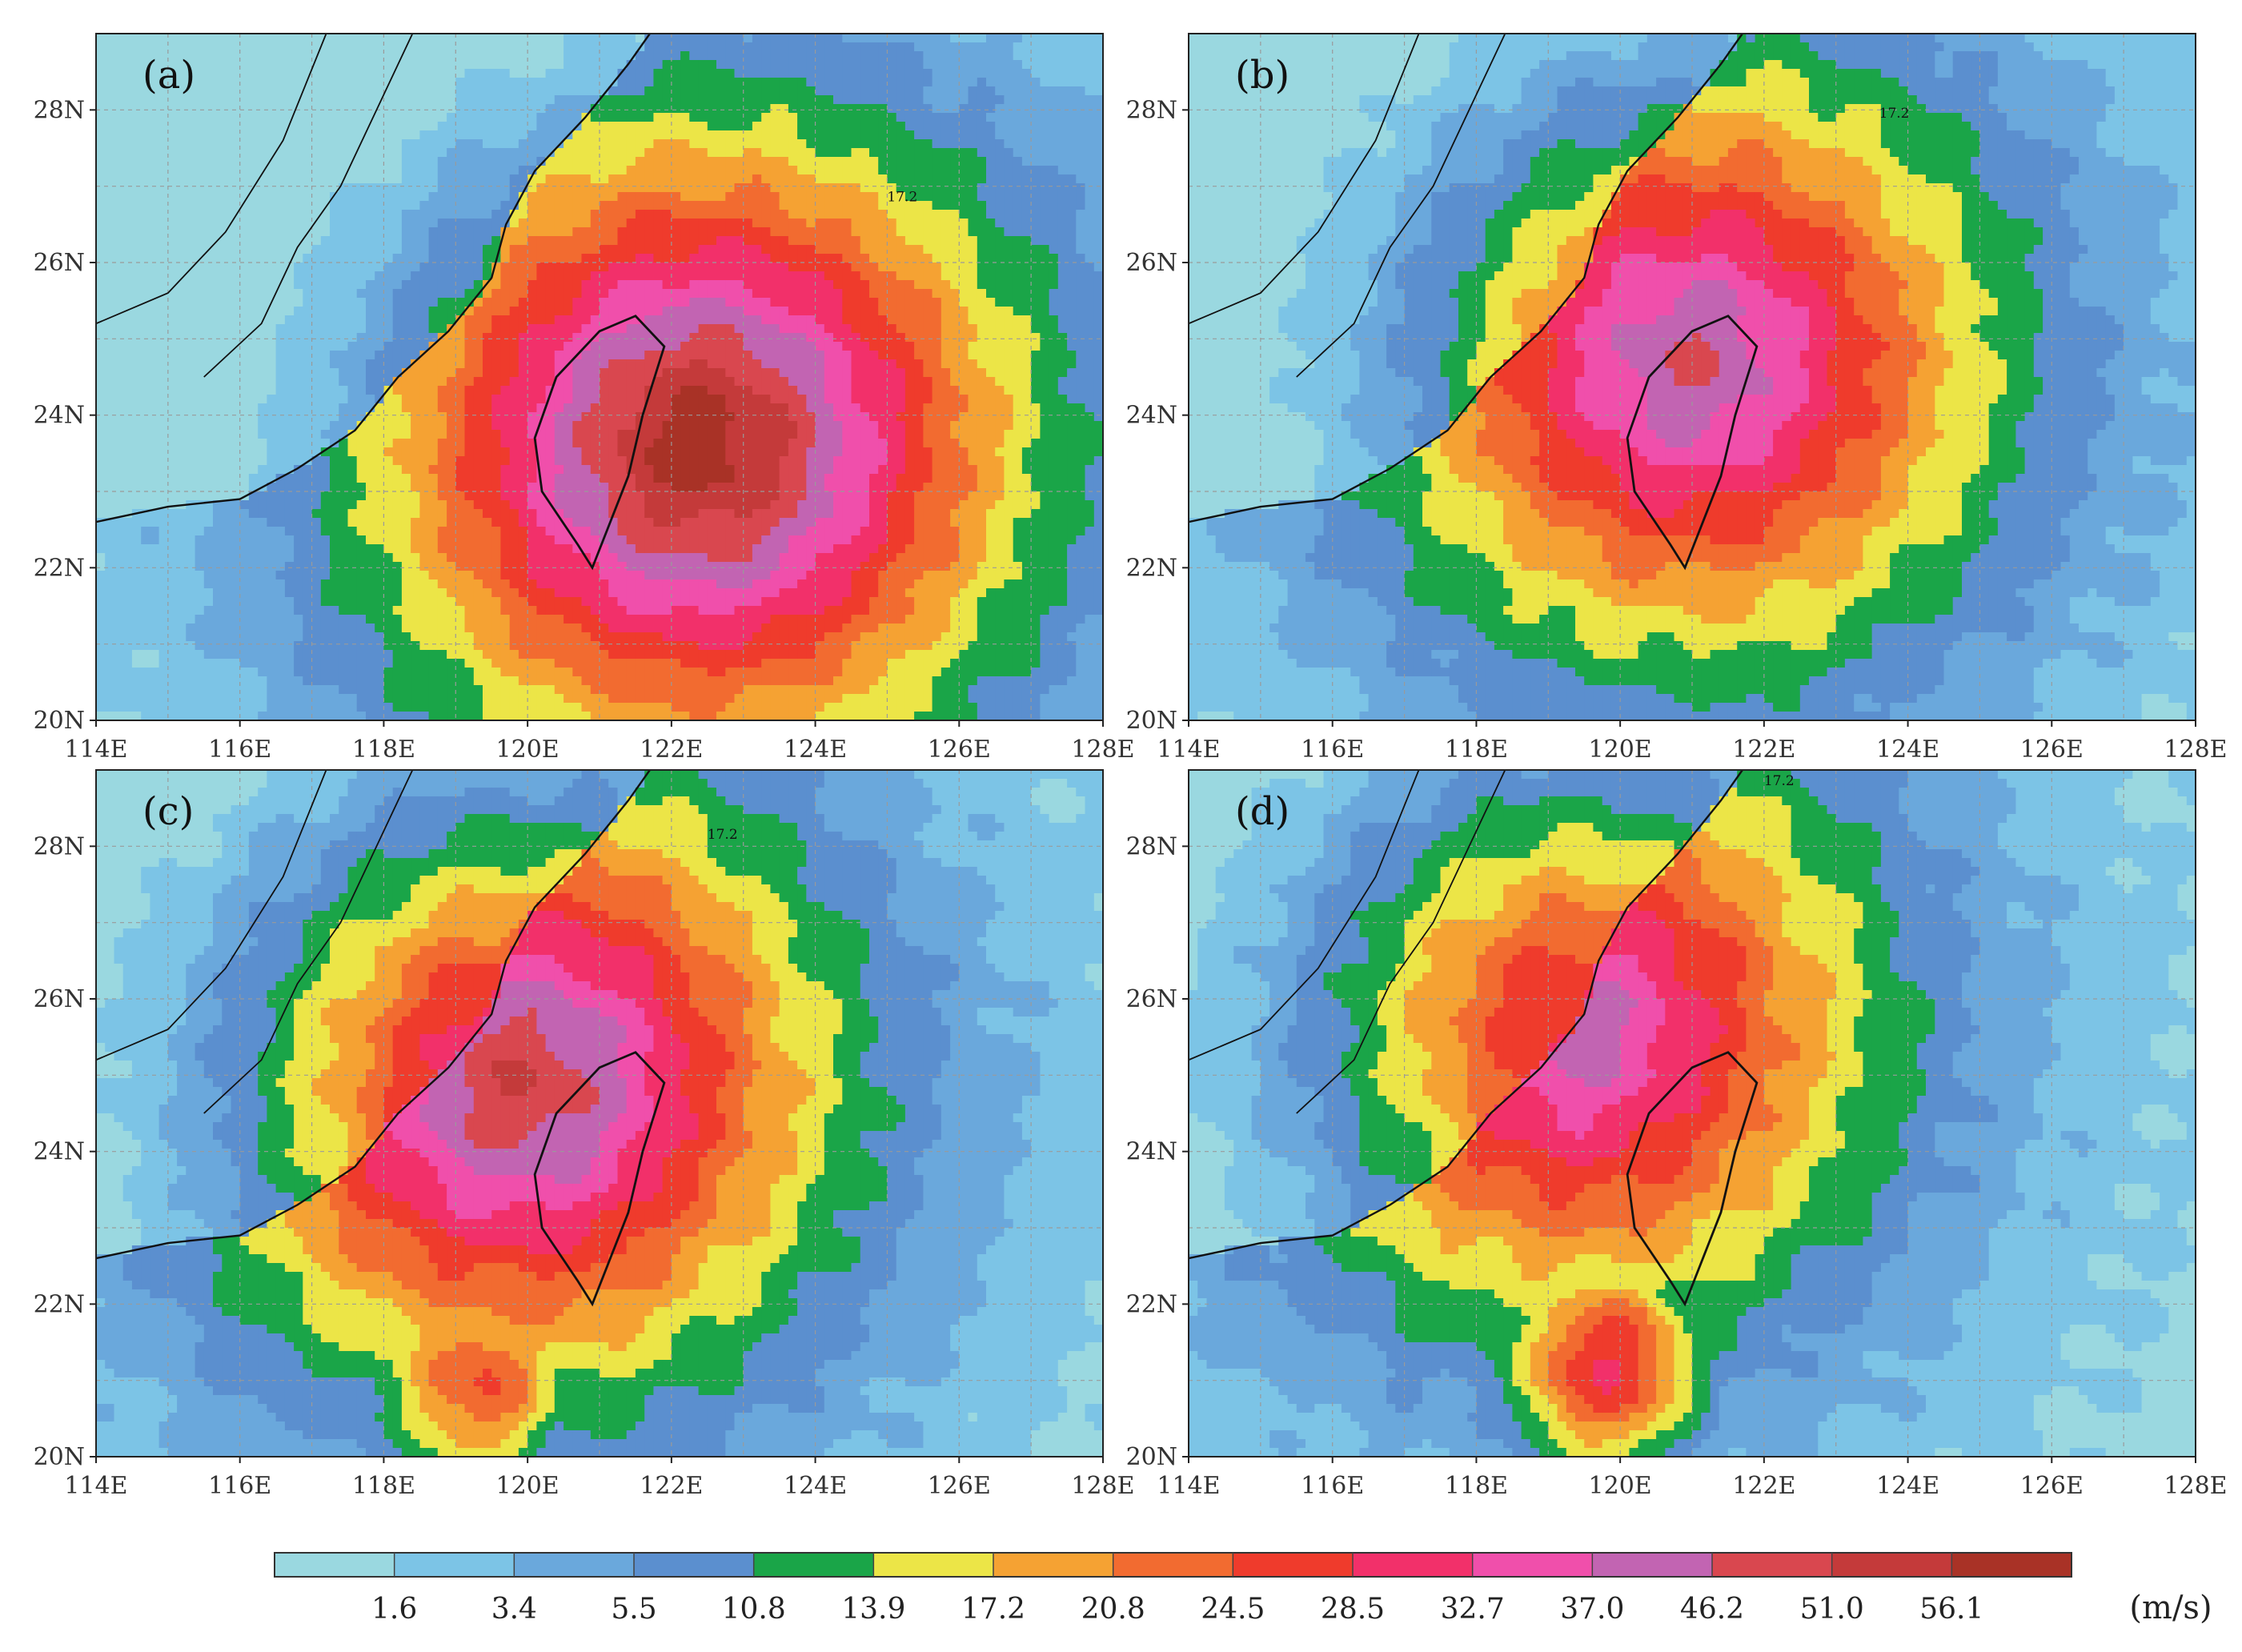 This screenshot has height=1652, width=2242. I want to click on colorbar-level-label: 32.7, so click(1473, 1609).